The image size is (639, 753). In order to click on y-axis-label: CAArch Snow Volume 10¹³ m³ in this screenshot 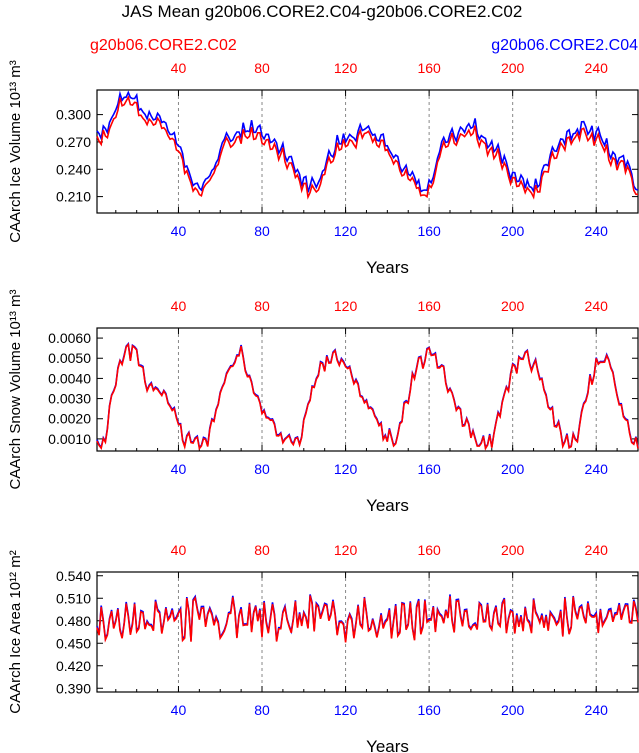, I will do `click(15, 389)`.